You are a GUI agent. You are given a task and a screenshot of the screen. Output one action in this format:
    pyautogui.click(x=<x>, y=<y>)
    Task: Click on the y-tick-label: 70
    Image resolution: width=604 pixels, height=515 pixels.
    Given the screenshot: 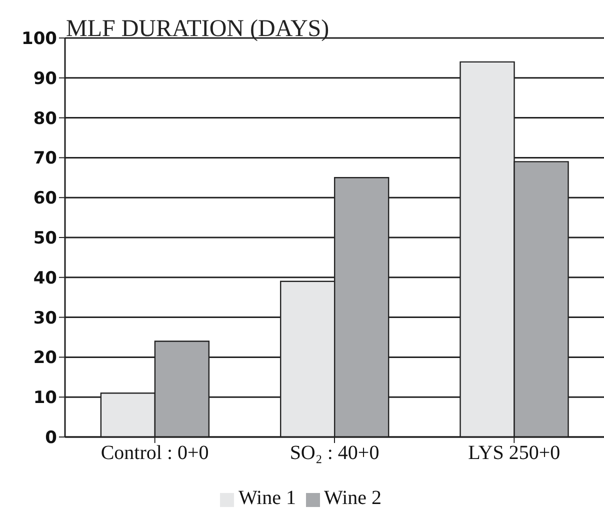 What is the action you would take?
    pyautogui.click(x=45, y=158)
    